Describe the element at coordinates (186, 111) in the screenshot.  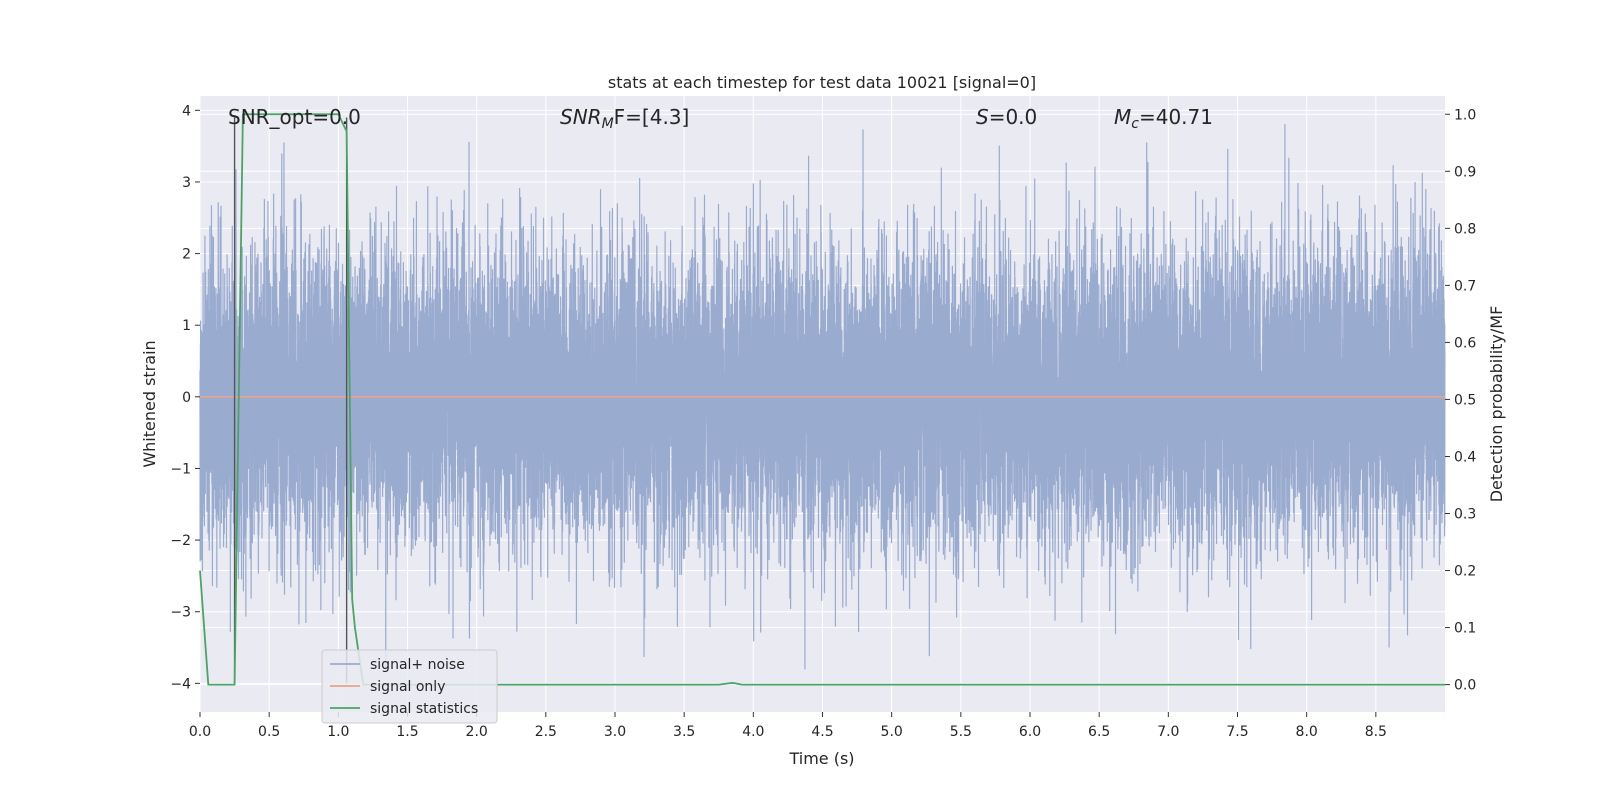
I see `y-tick-label-left: 4` at that location.